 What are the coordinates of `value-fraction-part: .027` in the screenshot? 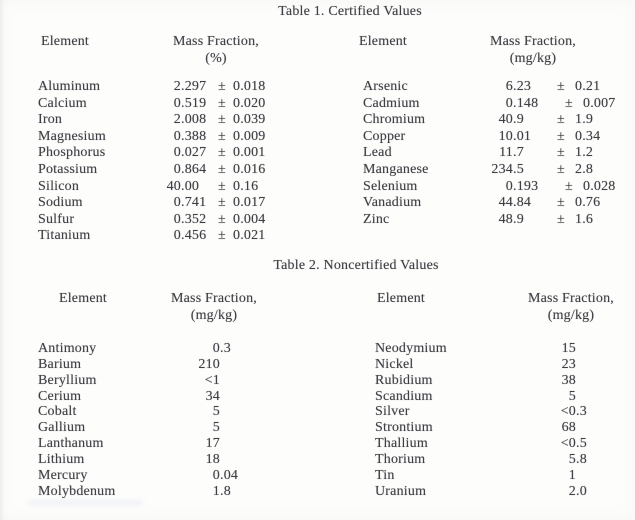 It's located at (194, 153).